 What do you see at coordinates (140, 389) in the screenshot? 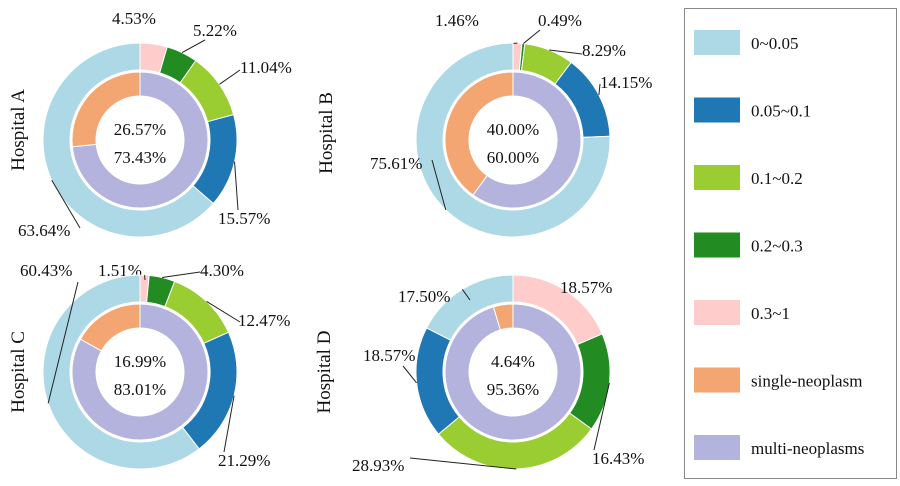
I see `inner-label-multi: 83.01%` at bounding box center [140, 389].